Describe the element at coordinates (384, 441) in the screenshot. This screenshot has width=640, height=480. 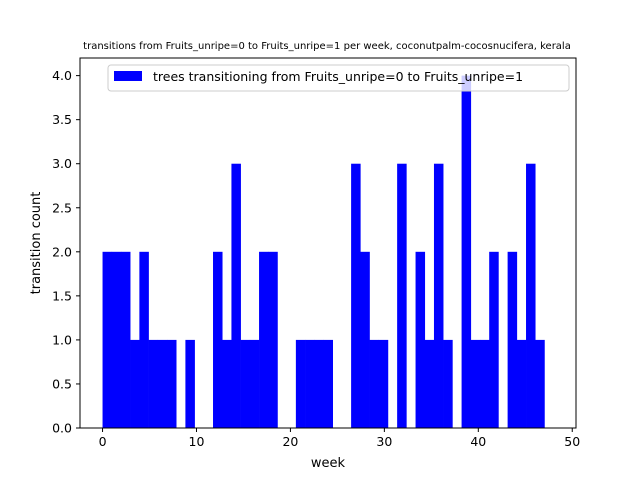
I see `x-tick-label: 30` at that location.